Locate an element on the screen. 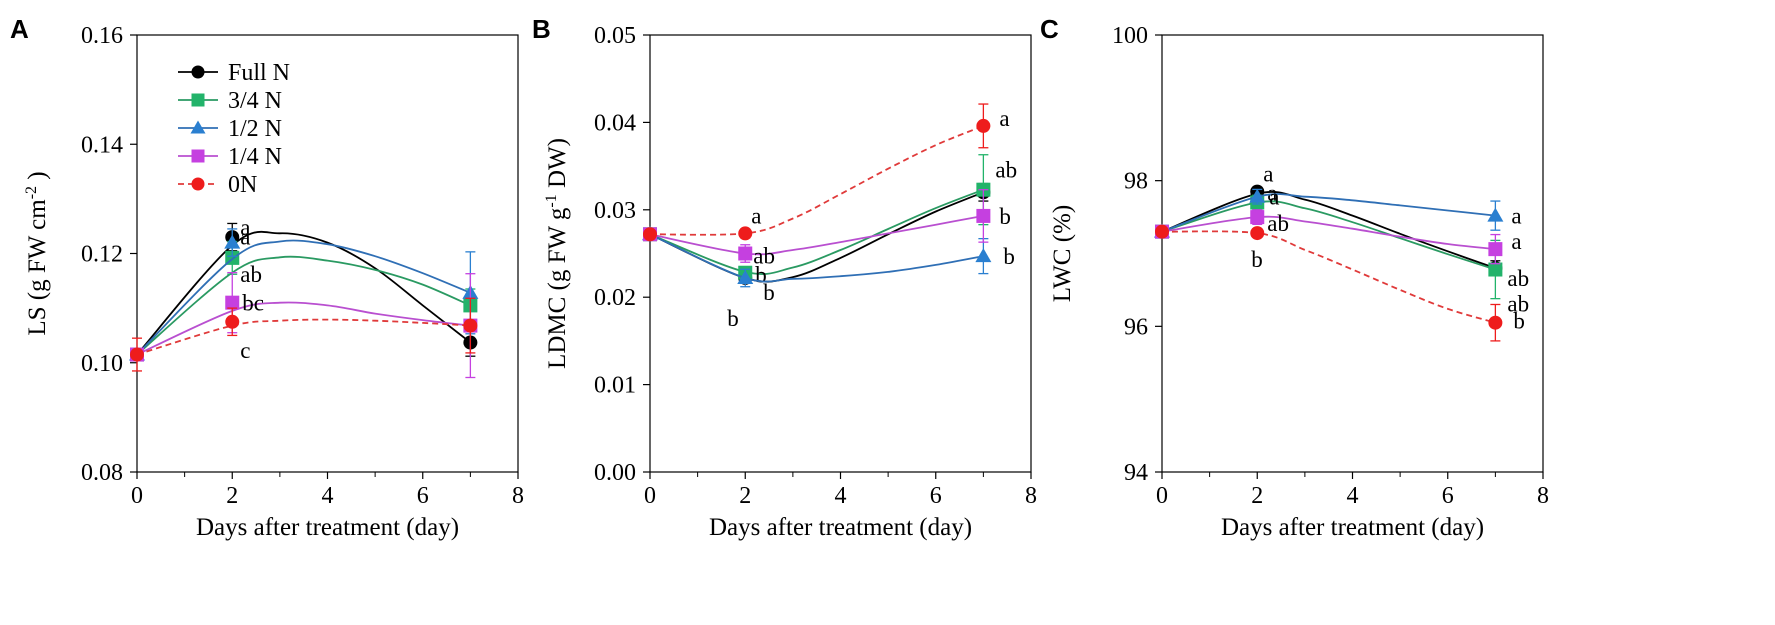 Image resolution: width=1775 pixels, height=625 pixels. y-axis-title-main: LDMC (g FW g is located at coordinates (557, 288).